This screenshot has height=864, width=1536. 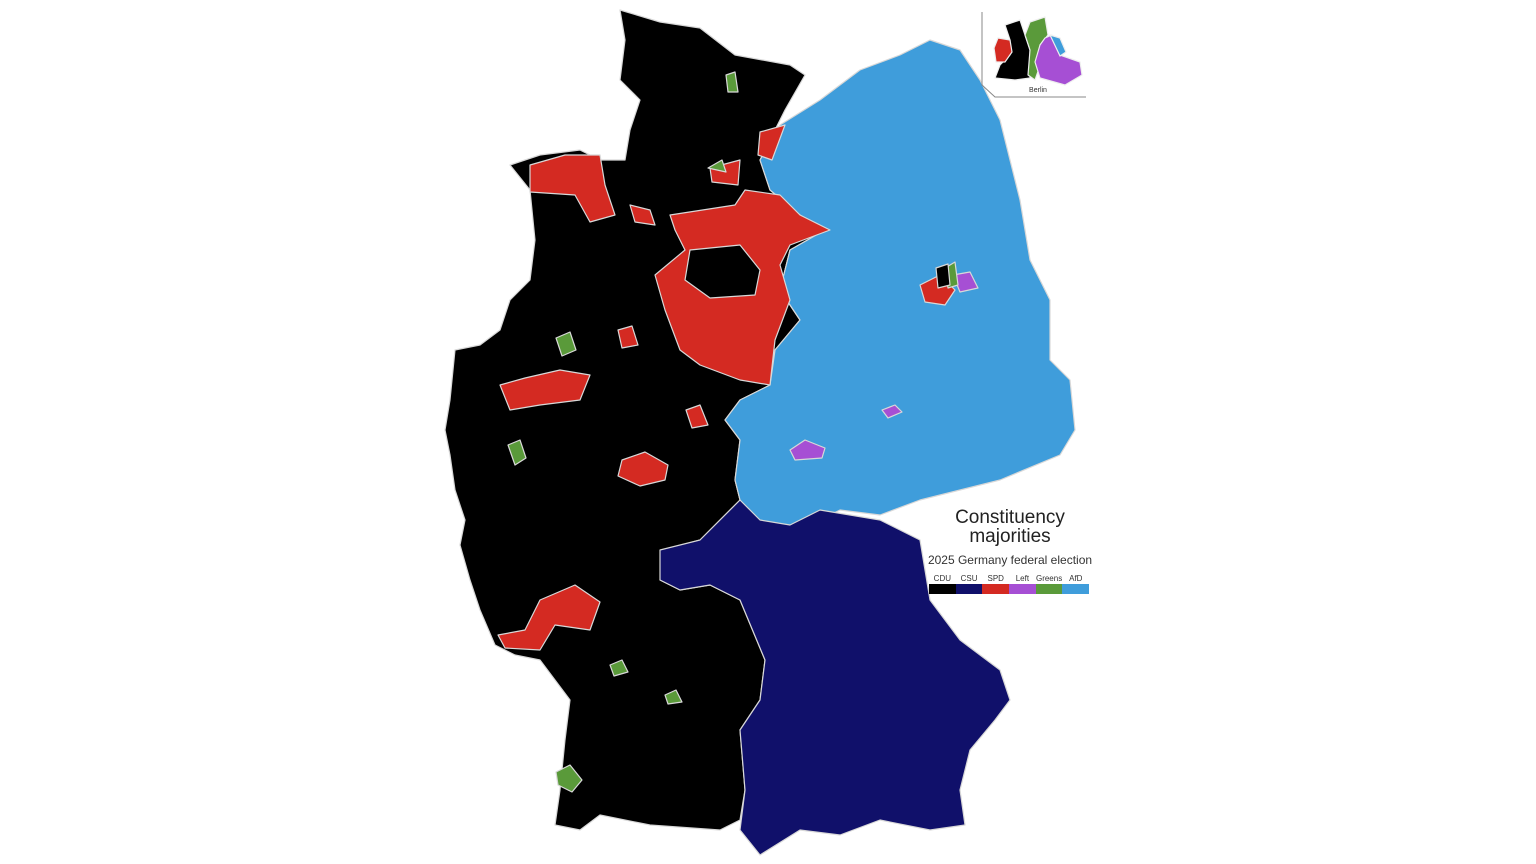 What do you see at coordinates (1058, 45) in the screenshot?
I see `inset-afd` at bounding box center [1058, 45].